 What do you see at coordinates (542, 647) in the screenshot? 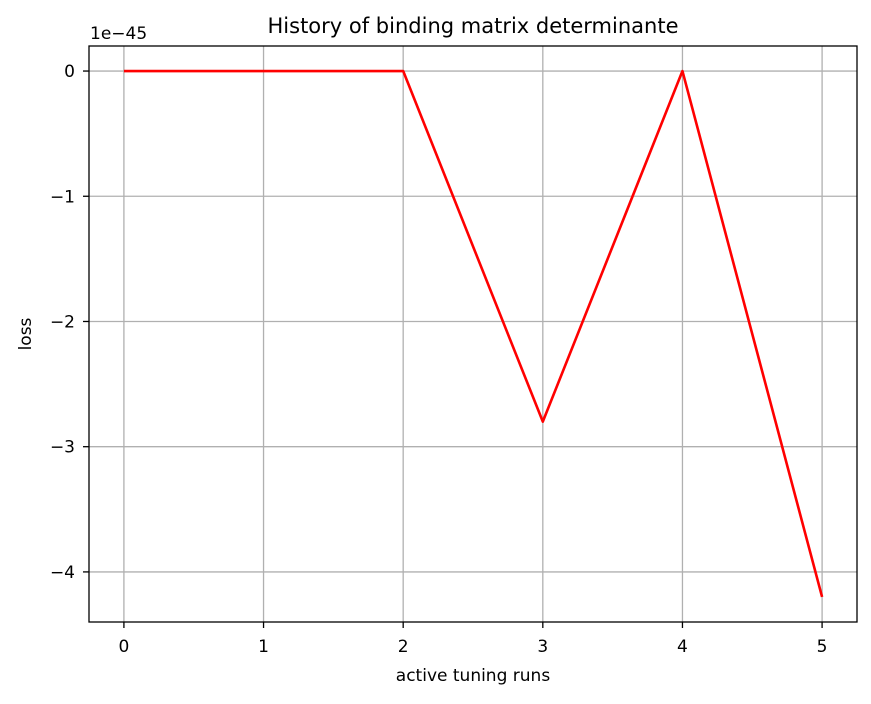
I see `x-tick-label: 3` at bounding box center [542, 647].